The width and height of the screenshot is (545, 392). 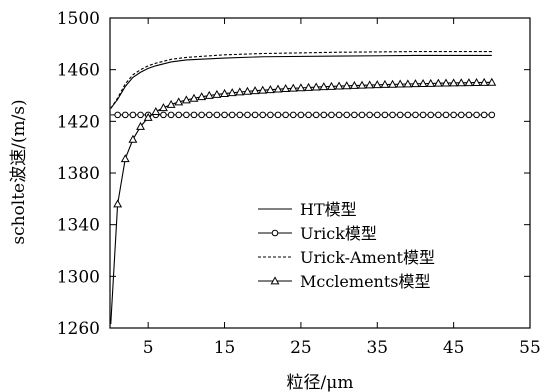 What do you see at coordinates (275, 233) in the screenshot?
I see `legend-marker-Urick模型` at bounding box center [275, 233].